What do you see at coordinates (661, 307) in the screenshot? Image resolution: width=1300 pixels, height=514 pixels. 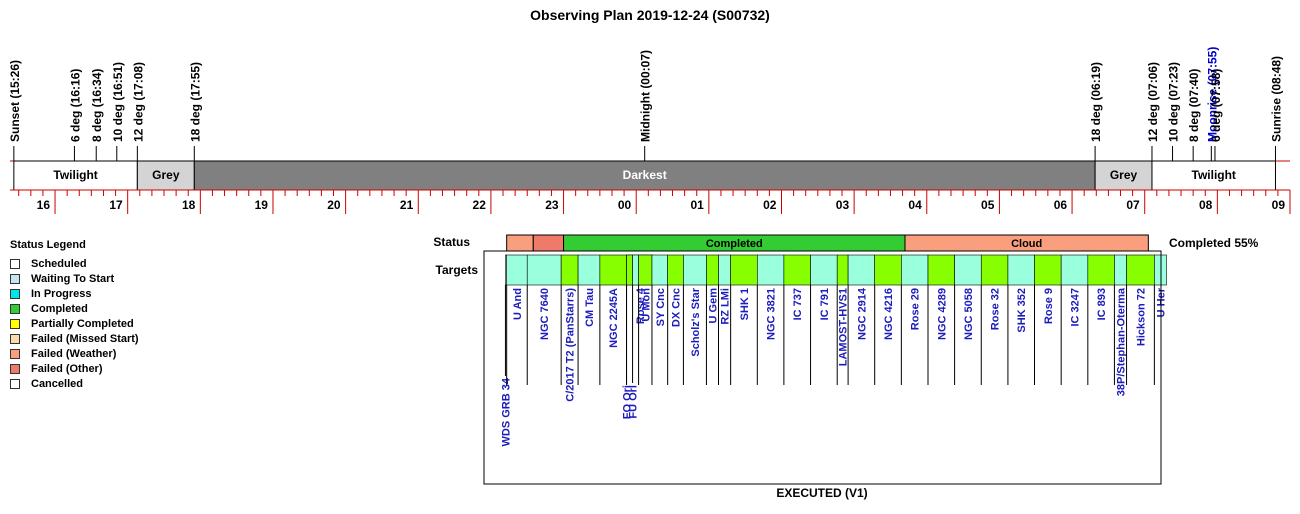 I see `target-label-sy-cnc: SY Cnc` at bounding box center [661, 307].